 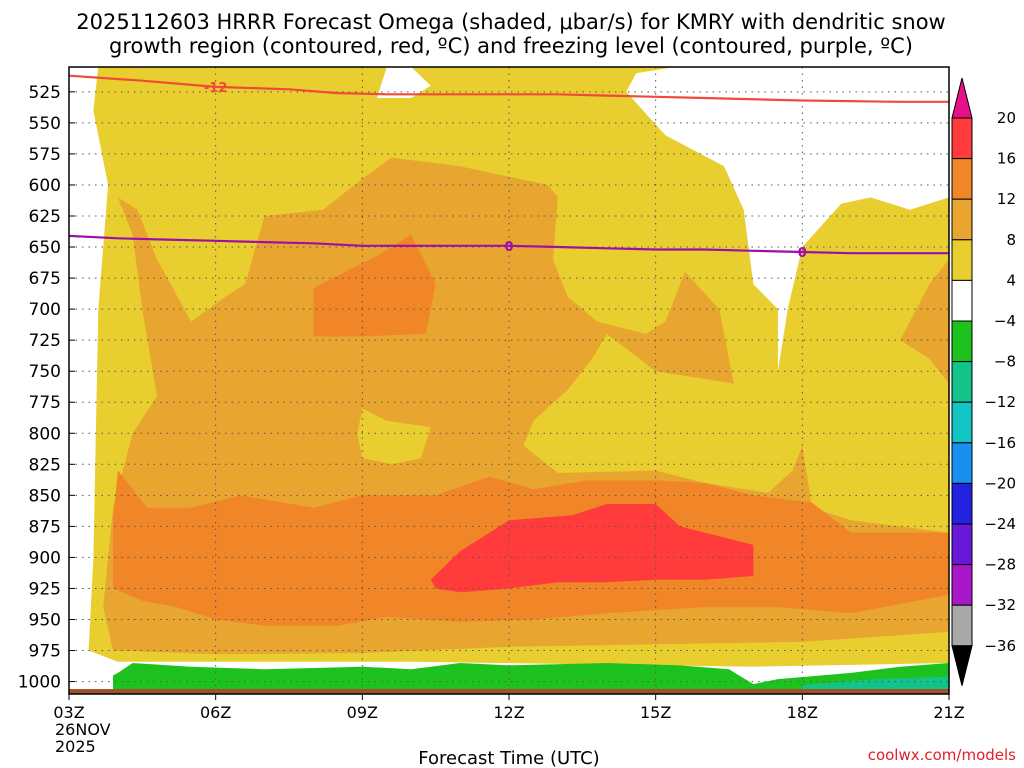 What do you see at coordinates (802, 712) in the screenshot?
I see `x-tick-label: 18Z` at bounding box center [802, 712].